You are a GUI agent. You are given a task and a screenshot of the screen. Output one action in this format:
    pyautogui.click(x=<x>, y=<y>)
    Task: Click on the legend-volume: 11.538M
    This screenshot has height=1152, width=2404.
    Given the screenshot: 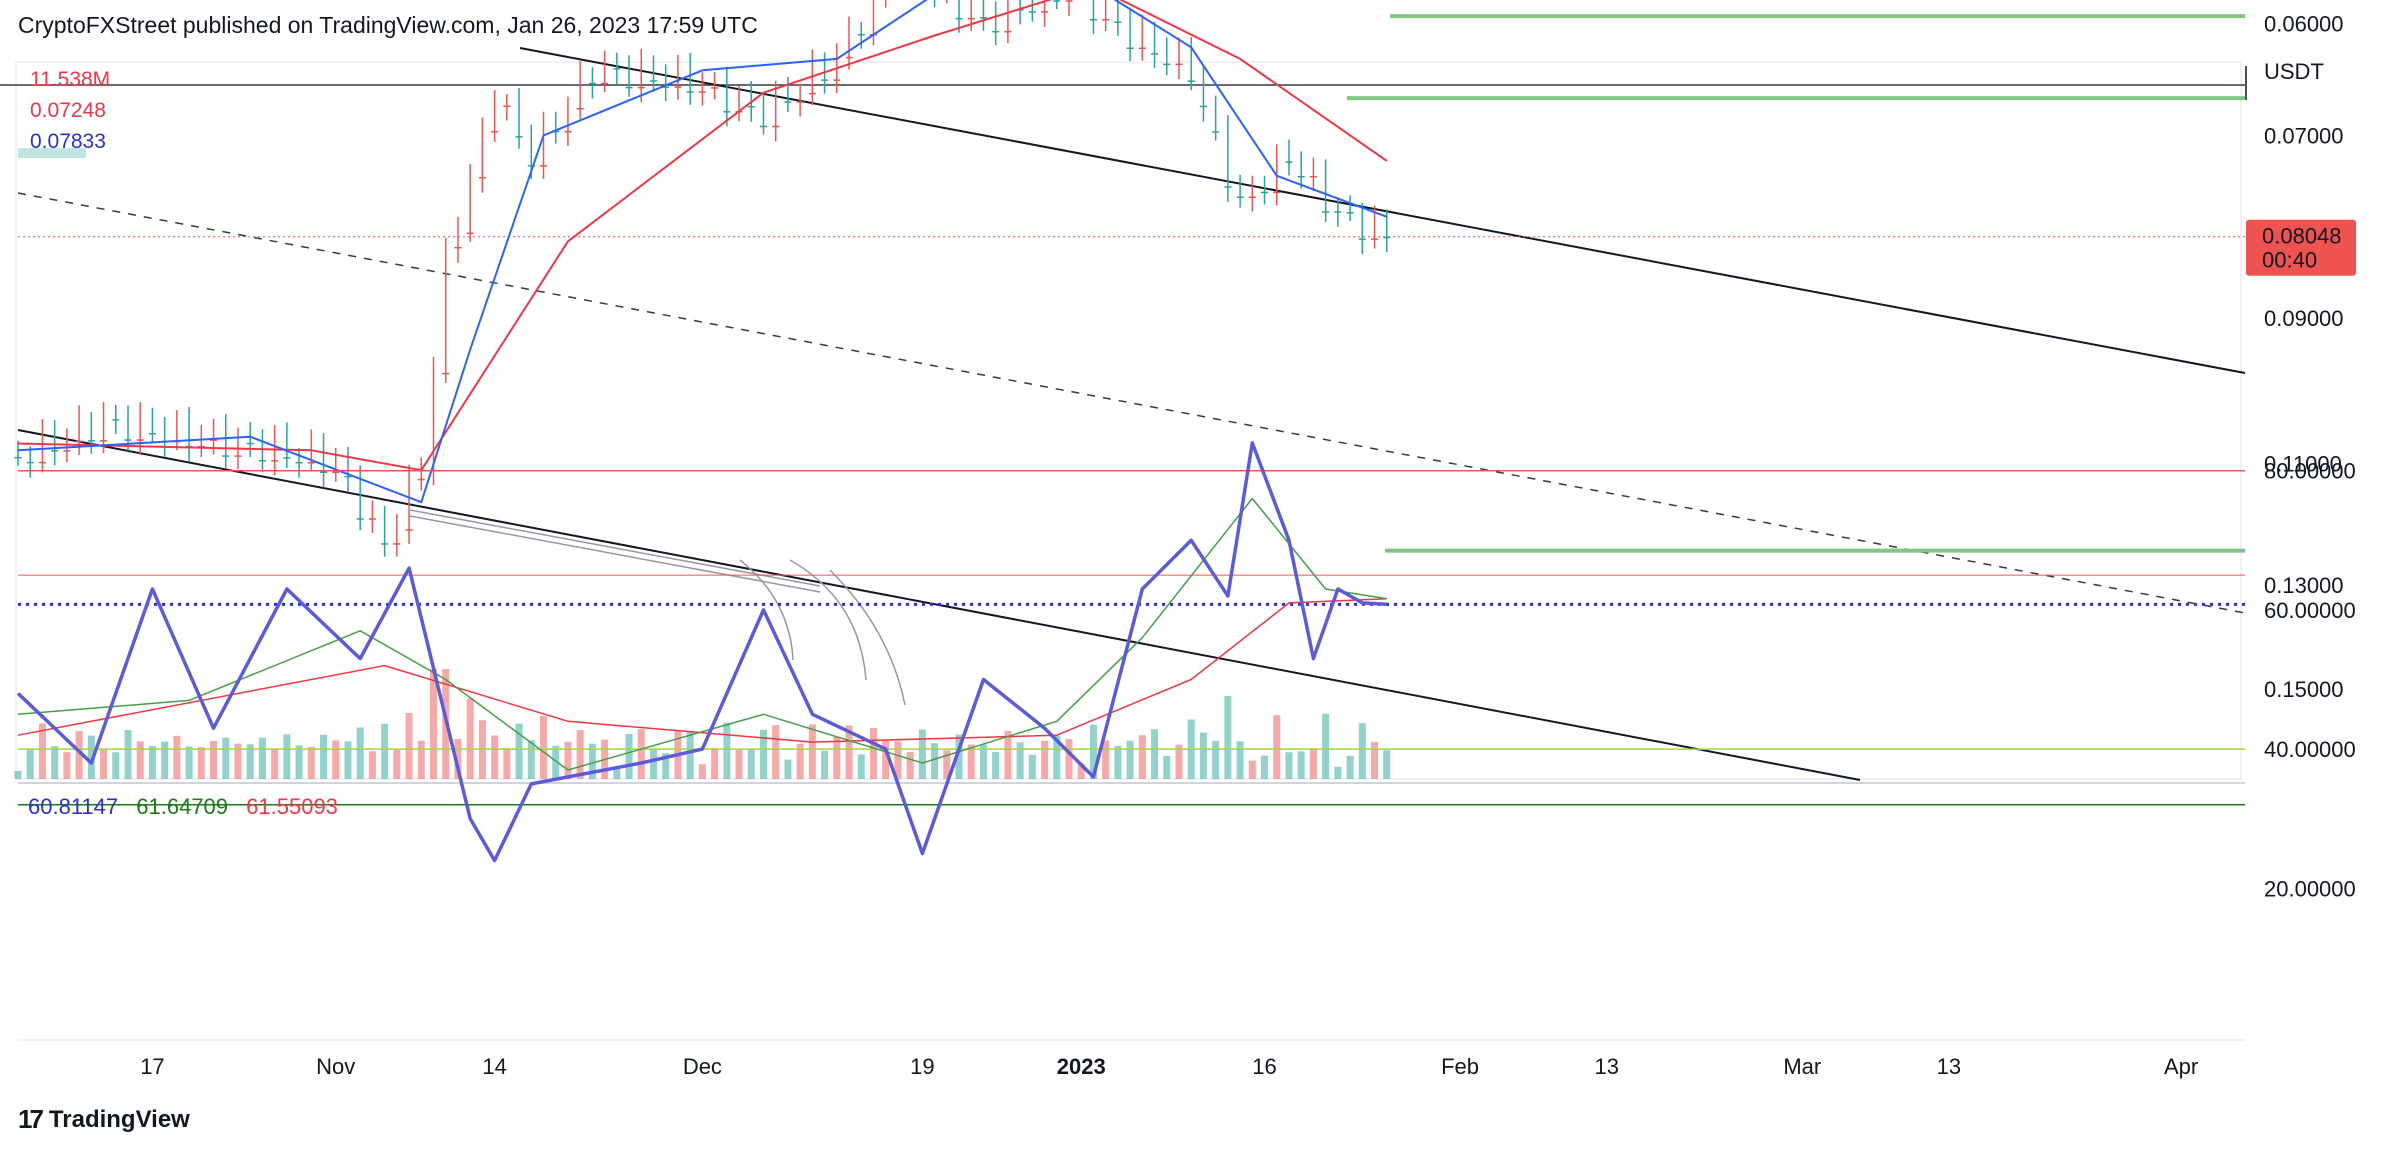 What is the action you would take?
    pyautogui.click(x=70, y=79)
    